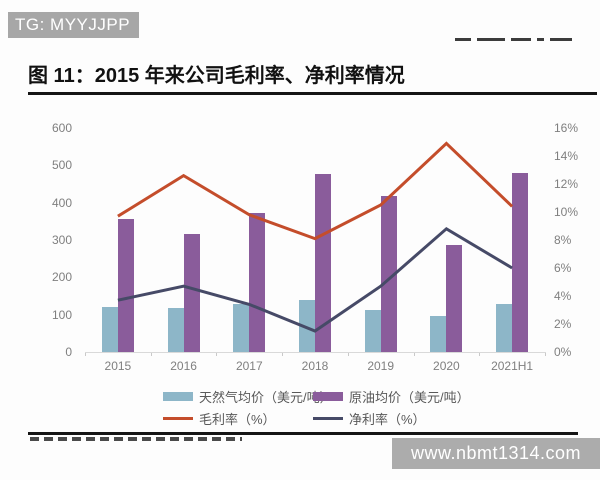  Describe the element at coordinates (438, 334) in the screenshot. I see `bar-gas-price-2020` at that location.